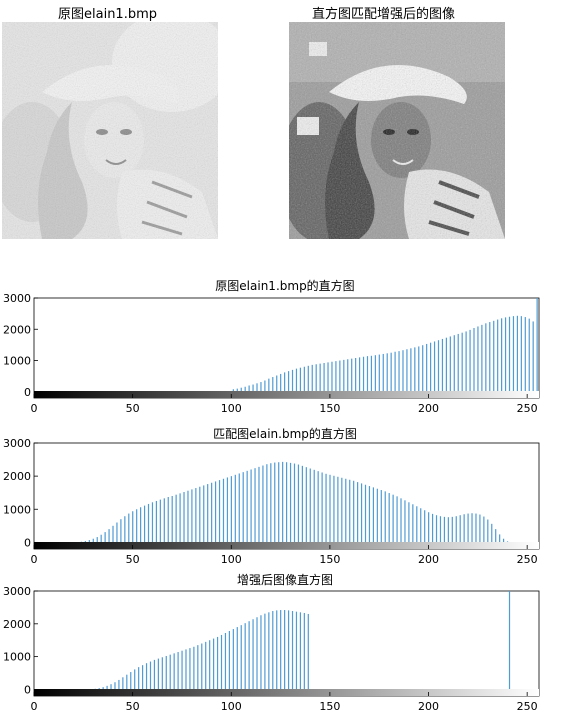 The height and width of the screenshot is (727, 570). I want to click on x-tick-label: 0, so click(34, 408).